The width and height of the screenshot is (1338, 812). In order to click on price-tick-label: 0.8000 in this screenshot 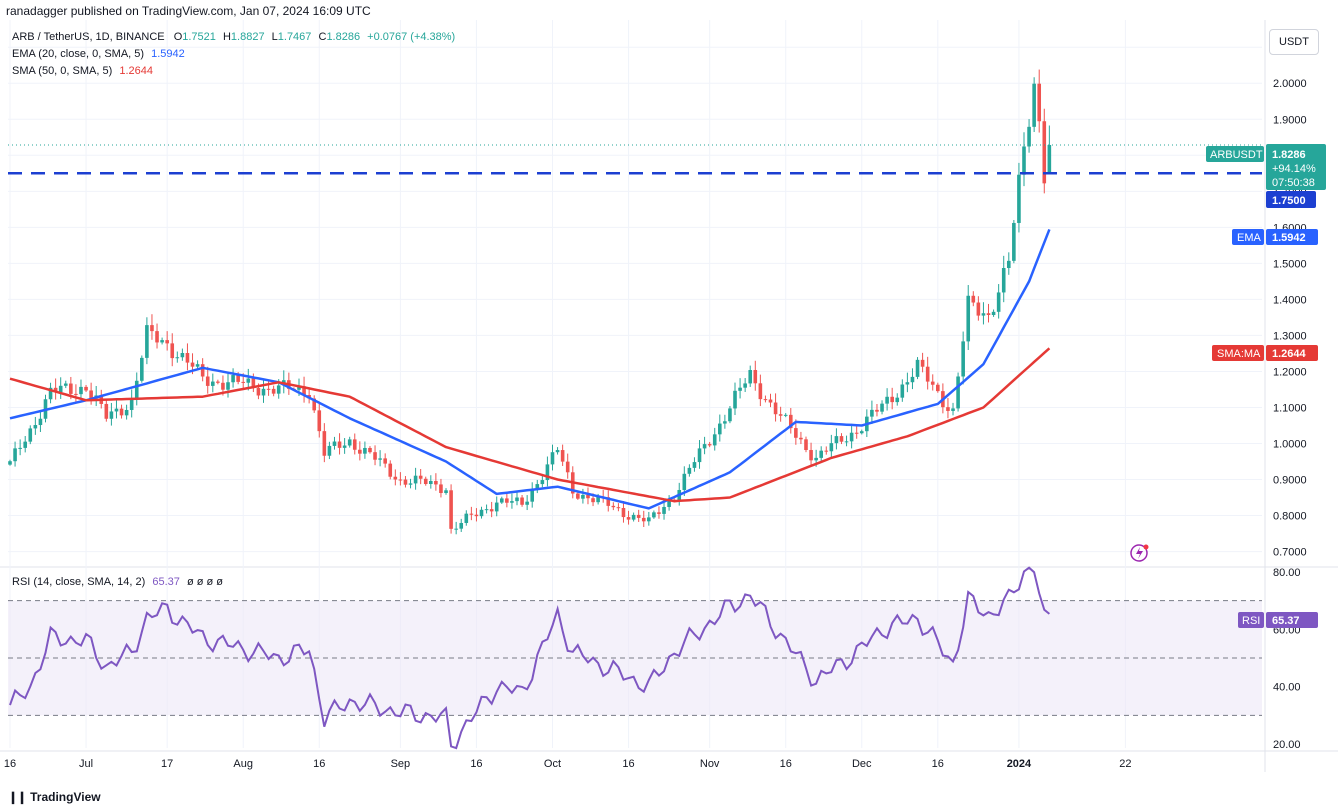, I will do `click(1290, 517)`.